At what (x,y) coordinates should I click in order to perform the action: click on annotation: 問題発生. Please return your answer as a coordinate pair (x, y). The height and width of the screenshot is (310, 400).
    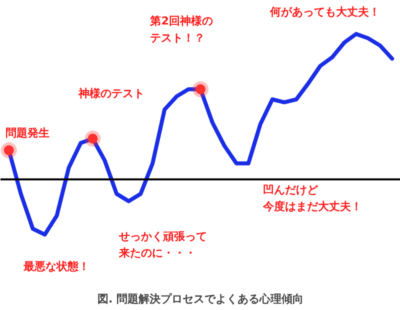
    Looking at the image, I should click on (27, 133).